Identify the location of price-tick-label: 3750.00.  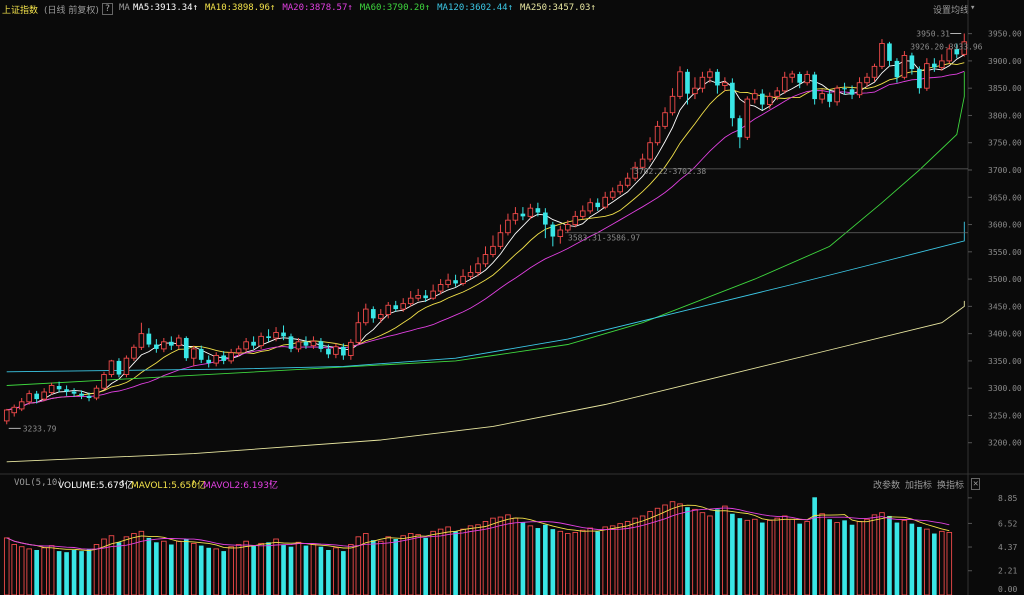
(1005, 143).